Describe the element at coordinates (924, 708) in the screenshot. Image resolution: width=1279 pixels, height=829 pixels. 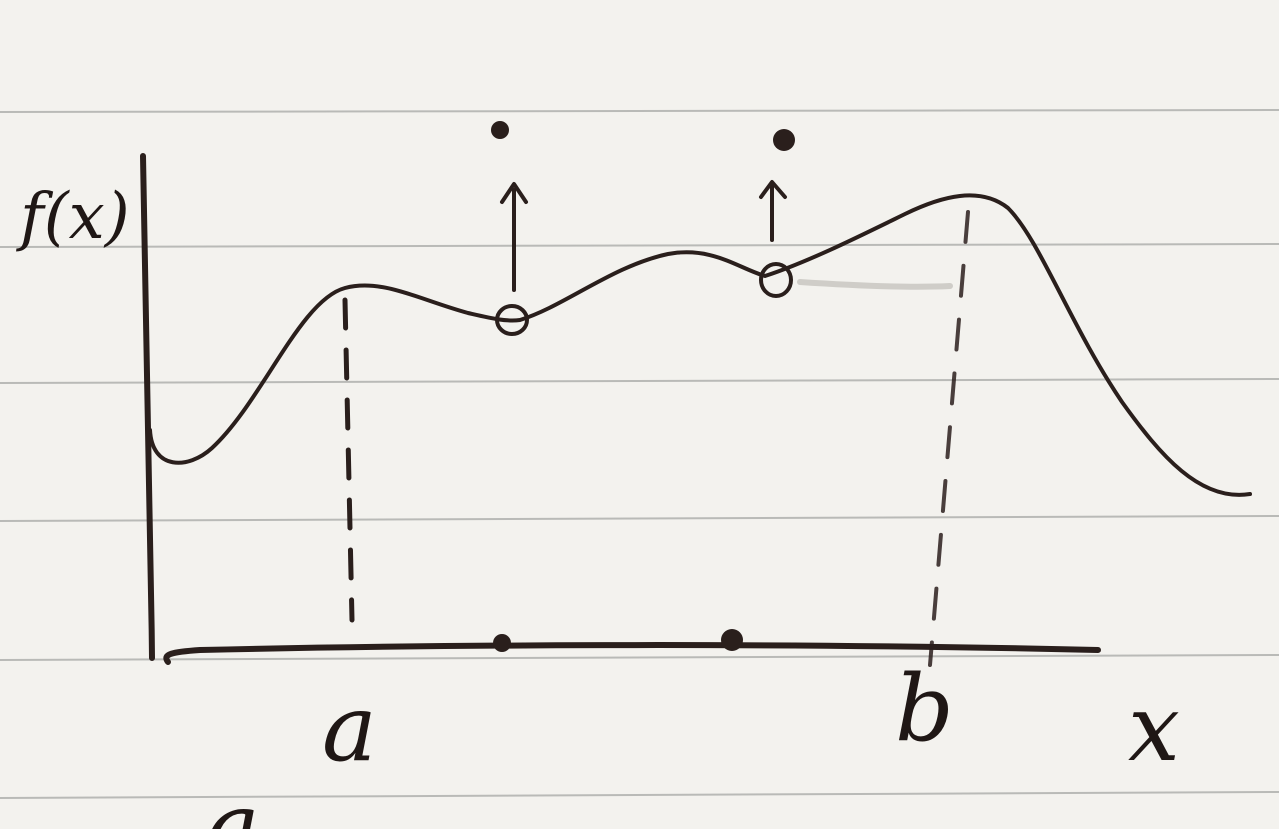
I see `b-label: b` at that location.